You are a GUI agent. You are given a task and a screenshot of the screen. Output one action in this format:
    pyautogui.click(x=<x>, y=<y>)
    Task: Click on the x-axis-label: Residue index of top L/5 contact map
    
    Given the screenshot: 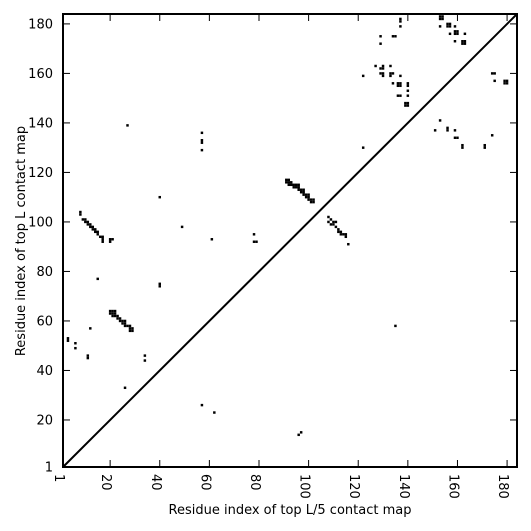 What is the action you would take?
    pyautogui.click(x=290, y=510)
    